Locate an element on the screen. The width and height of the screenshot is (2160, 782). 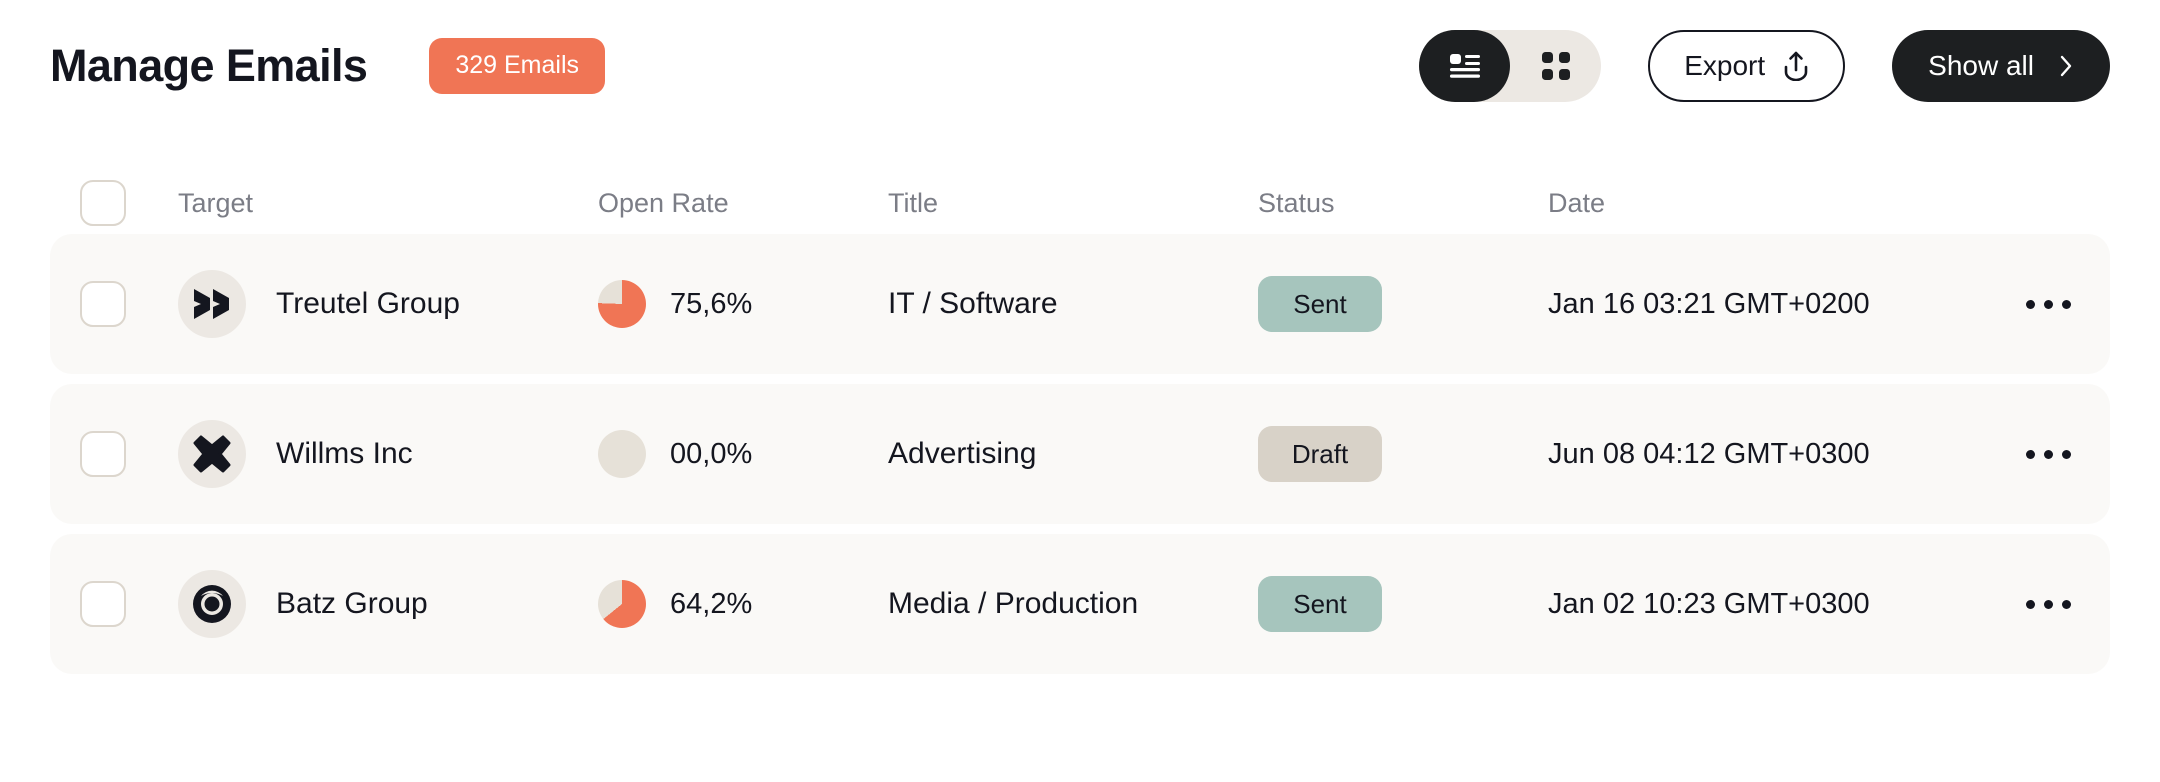
open-rate-cell: 75,6% is located at coordinates (743, 304).